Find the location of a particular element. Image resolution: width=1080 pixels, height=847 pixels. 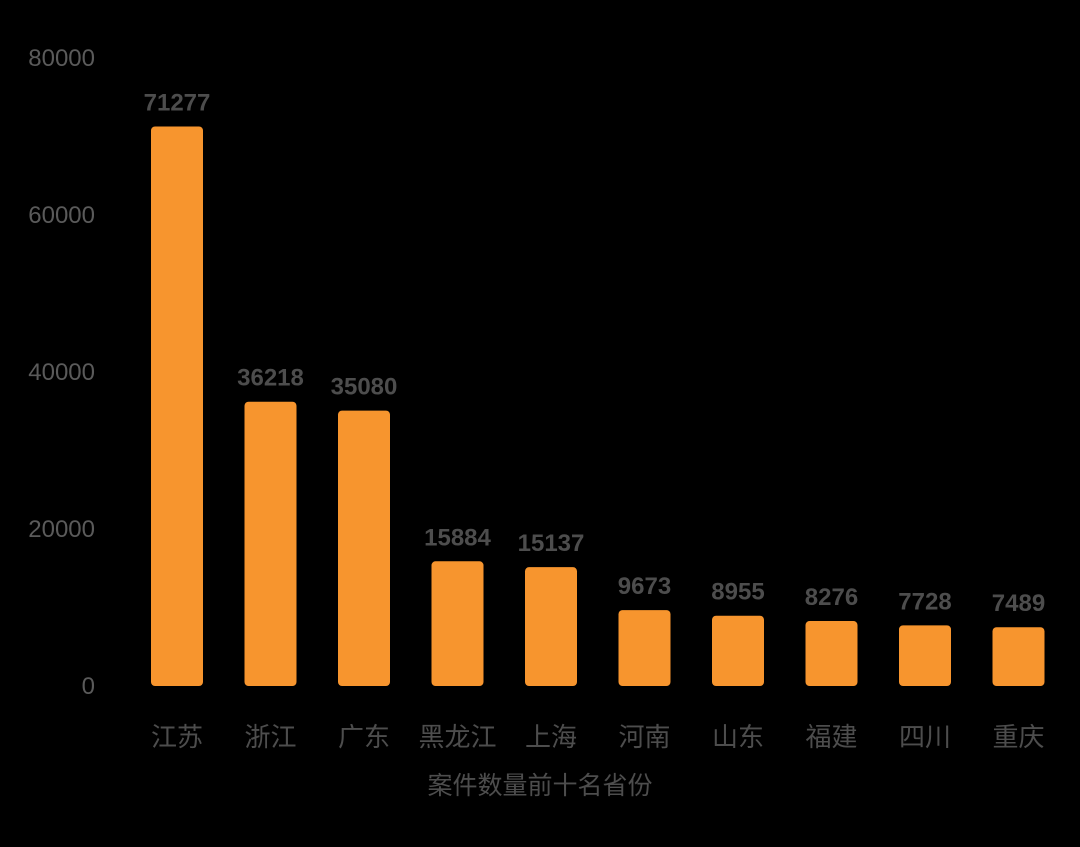

x-tick-label: 福建 is located at coordinates (831, 738).